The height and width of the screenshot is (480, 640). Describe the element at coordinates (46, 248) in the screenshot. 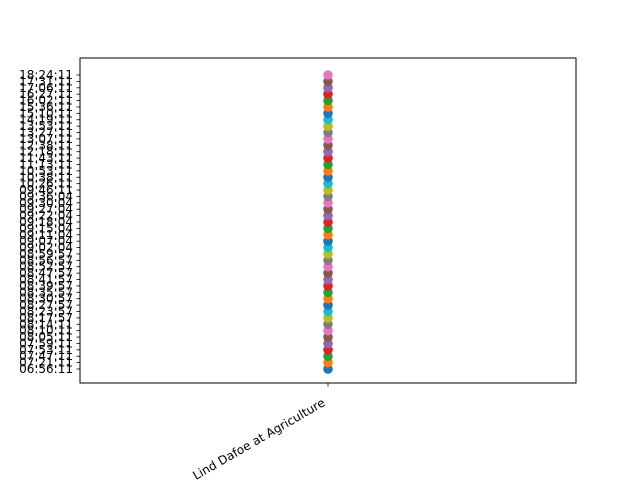

I see `y-tick-label: 09:02:04` at that location.